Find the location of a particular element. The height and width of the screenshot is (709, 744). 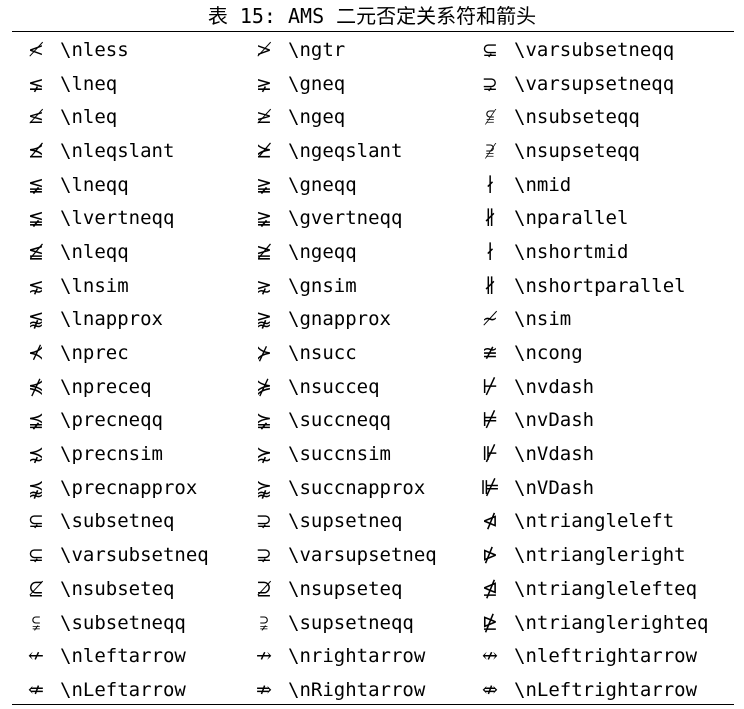

latex-command: \nprec is located at coordinates (94, 353).